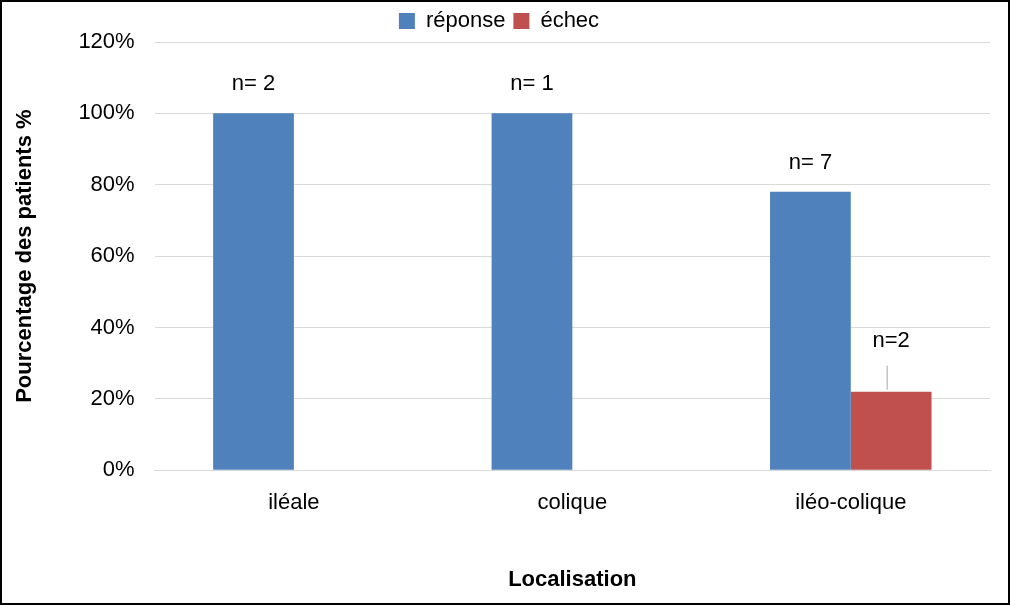 The width and height of the screenshot is (1010, 605). Describe the element at coordinates (112, 255) in the screenshot. I see `y-tick-label: 60%` at that location.